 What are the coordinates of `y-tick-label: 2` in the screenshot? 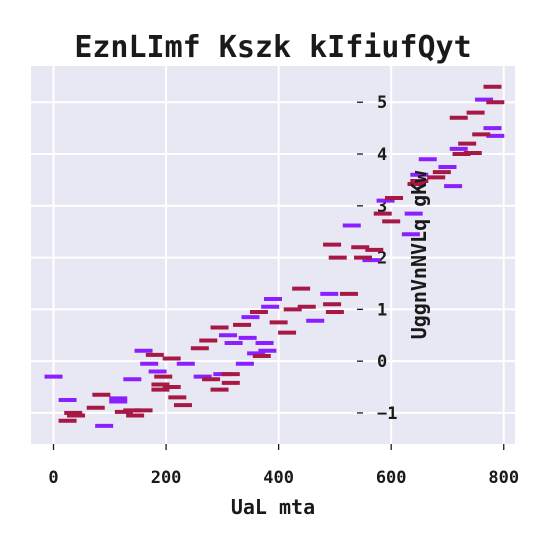 It's located at (382, 259).